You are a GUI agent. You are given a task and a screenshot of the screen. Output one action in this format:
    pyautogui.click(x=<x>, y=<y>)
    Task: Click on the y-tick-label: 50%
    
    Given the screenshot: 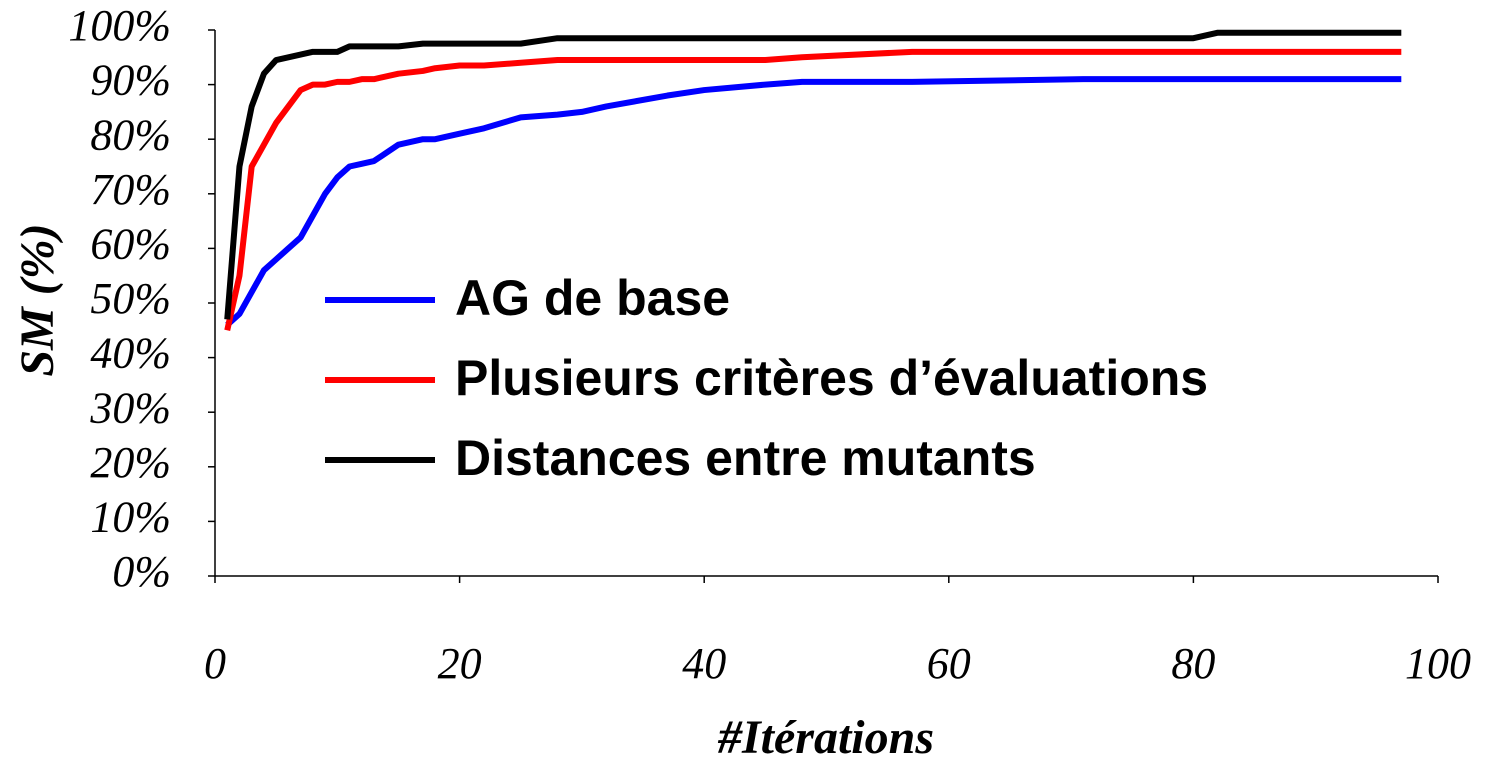 What is the action you would take?
    pyautogui.click(x=130, y=298)
    